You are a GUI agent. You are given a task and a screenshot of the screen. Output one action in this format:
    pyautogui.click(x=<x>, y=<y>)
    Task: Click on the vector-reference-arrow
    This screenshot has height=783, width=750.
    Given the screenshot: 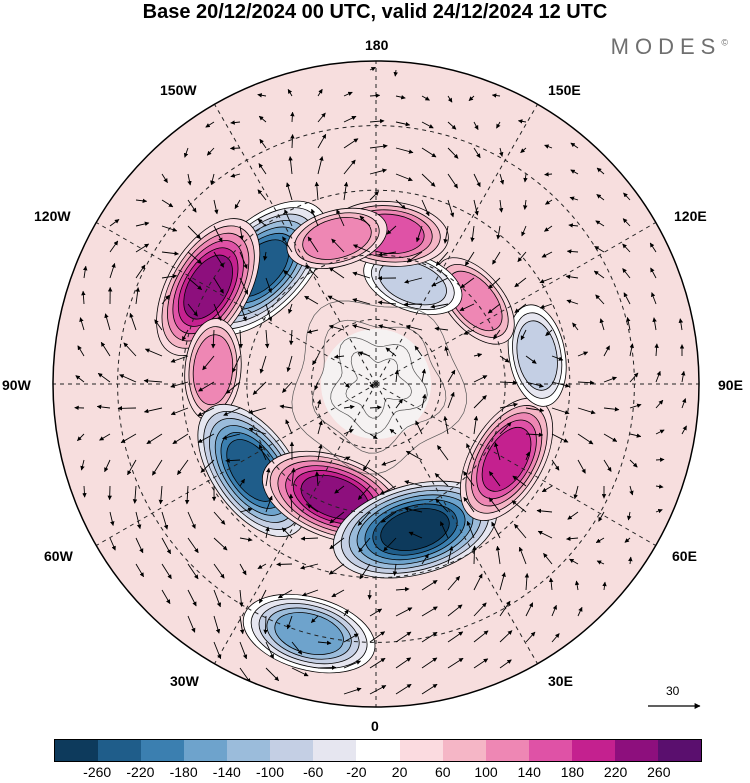 What is the action you would take?
    pyautogui.click(x=674, y=706)
    